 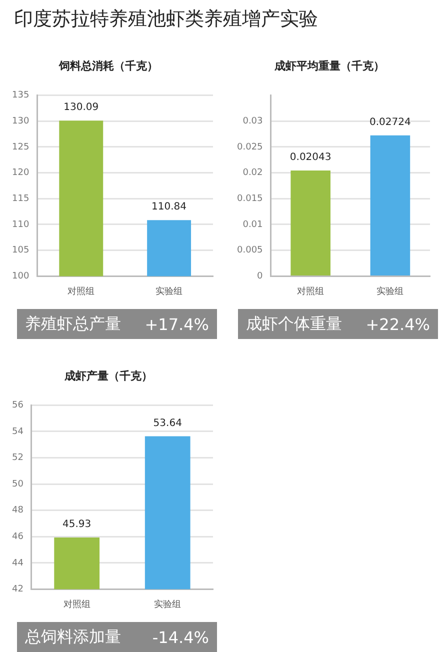 I want to click on text: 成虾个体重量, so click(x=294, y=324).